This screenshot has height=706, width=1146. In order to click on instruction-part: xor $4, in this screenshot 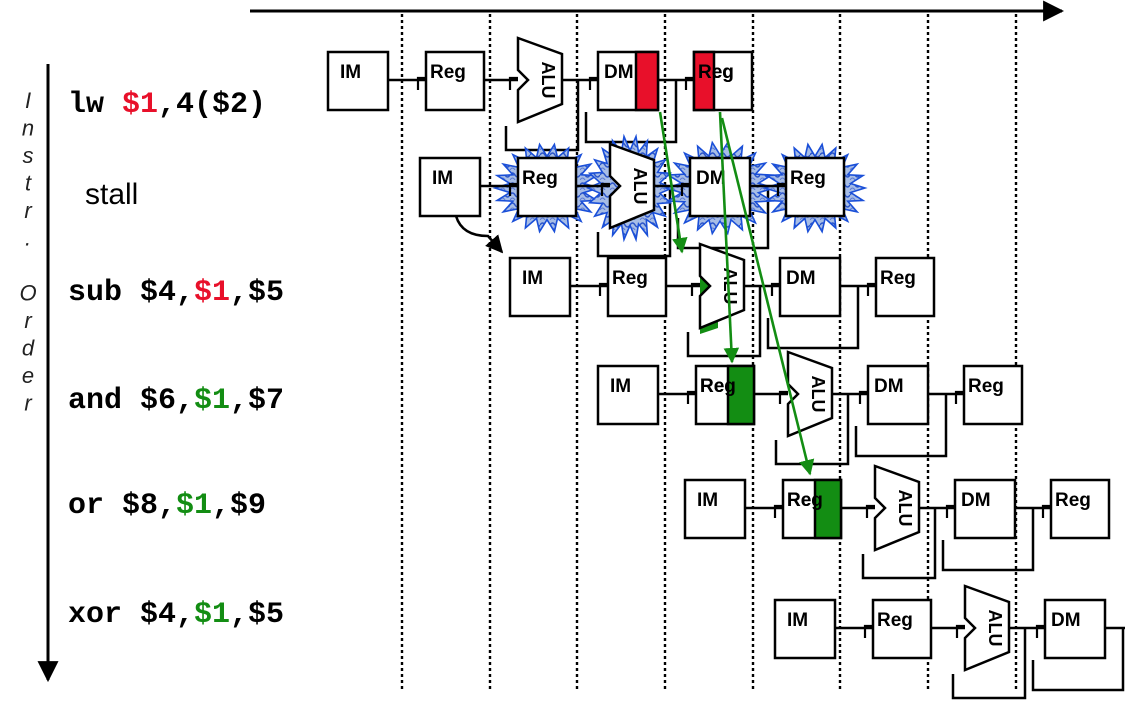, I will do `click(131, 615)`.